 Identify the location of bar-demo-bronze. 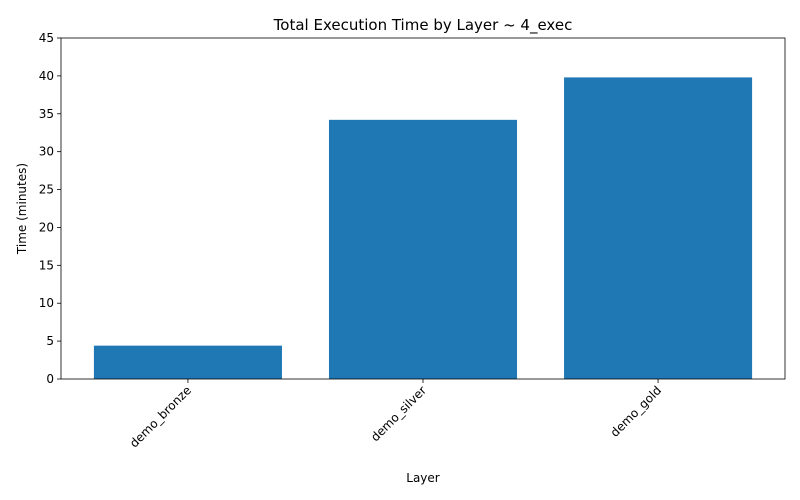
(187, 362).